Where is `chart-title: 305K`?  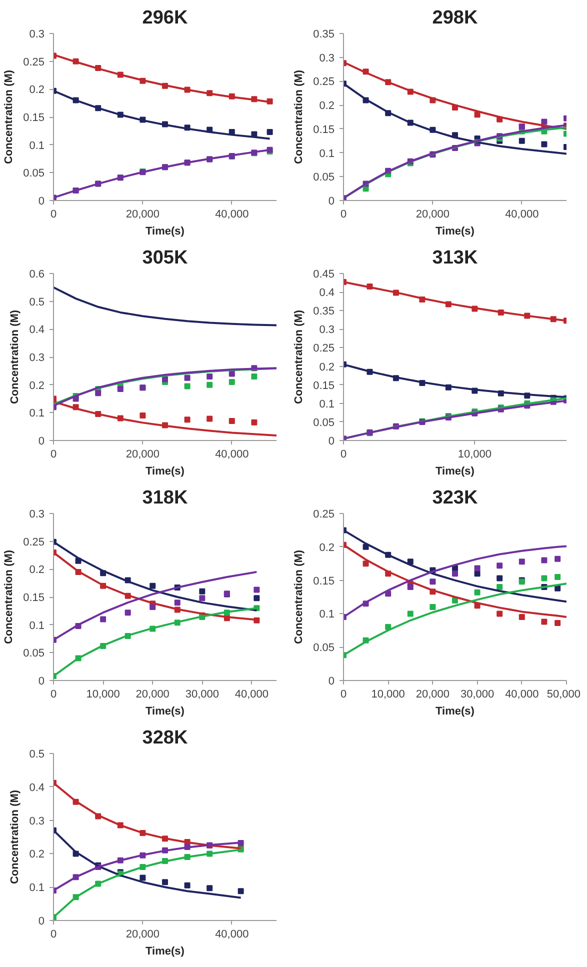 chart-title: 305K is located at coordinates (165, 258).